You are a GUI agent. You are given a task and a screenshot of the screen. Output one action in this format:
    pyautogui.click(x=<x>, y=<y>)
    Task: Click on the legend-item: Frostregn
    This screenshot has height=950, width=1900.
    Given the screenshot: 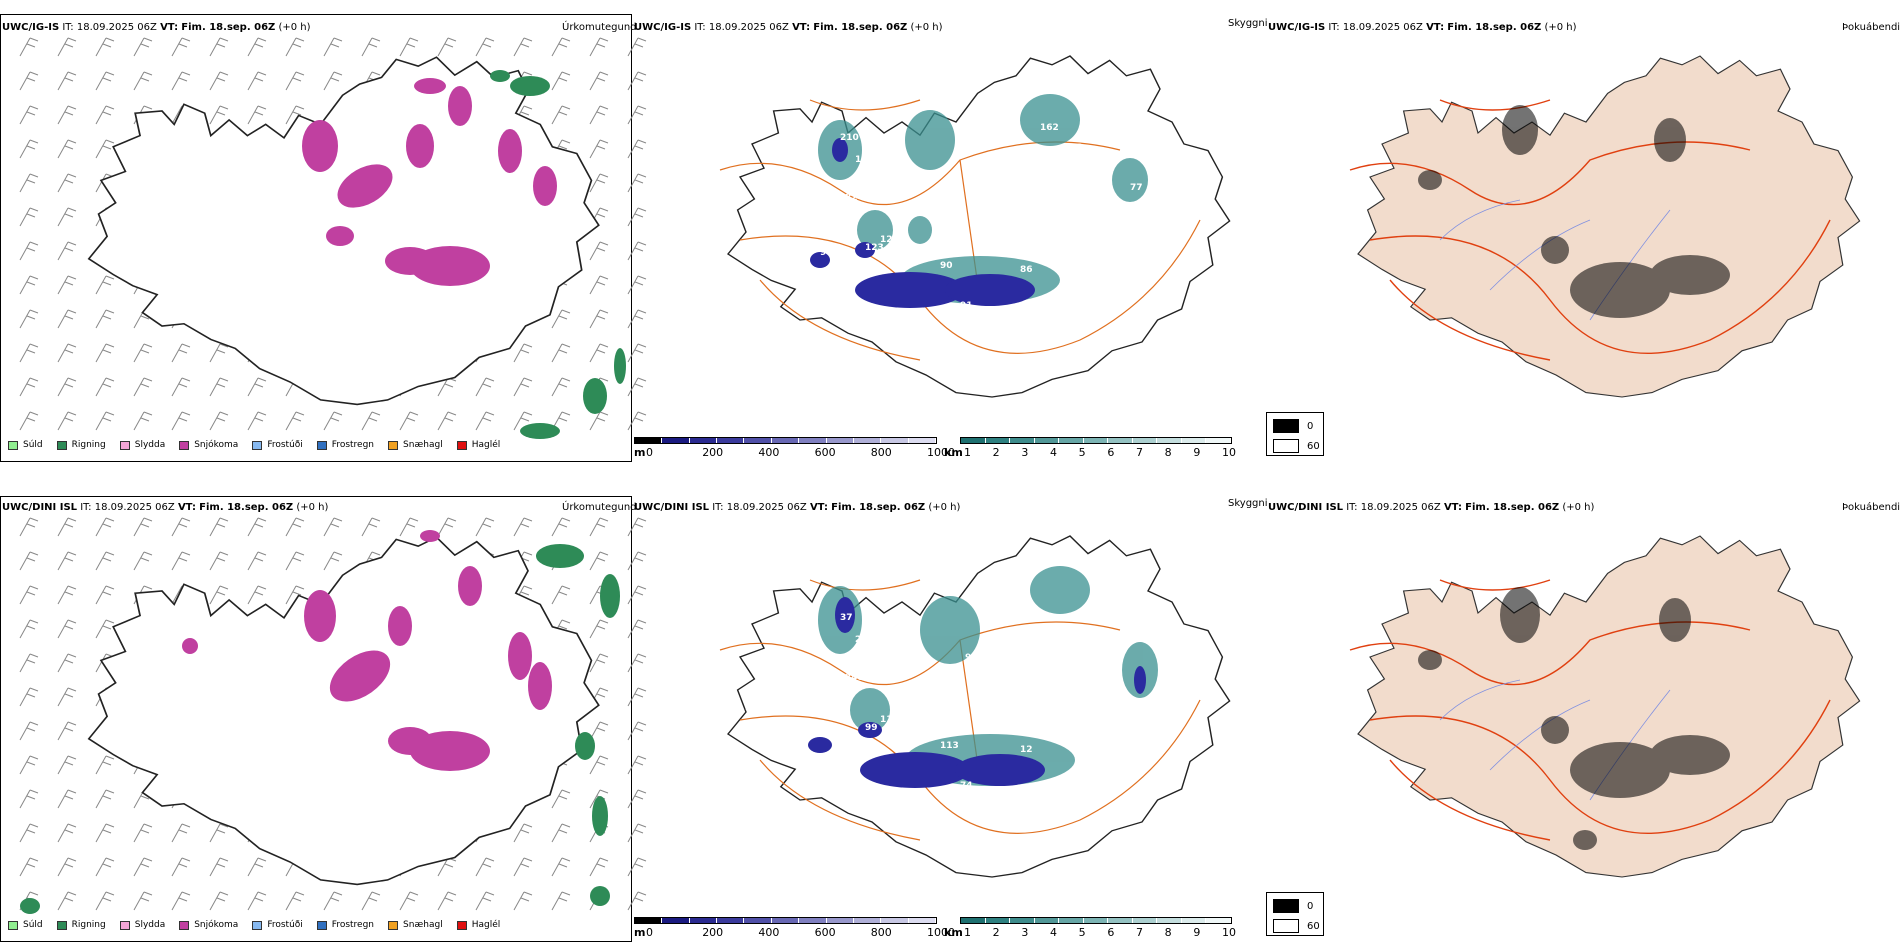 What is the action you would take?
    pyautogui.click(x=345, y=925)
    